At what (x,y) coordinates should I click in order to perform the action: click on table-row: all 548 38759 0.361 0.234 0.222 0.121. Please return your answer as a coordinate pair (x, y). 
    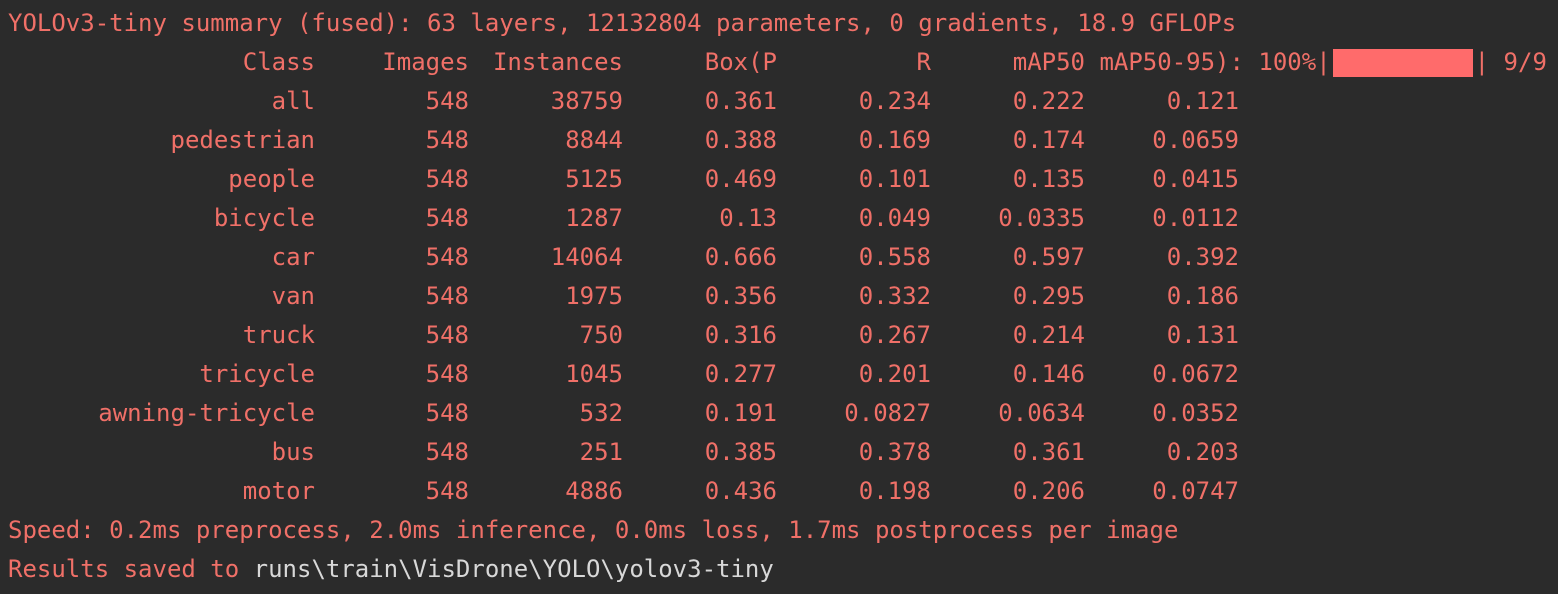
    Looking at the image, I should click on (780, 101).